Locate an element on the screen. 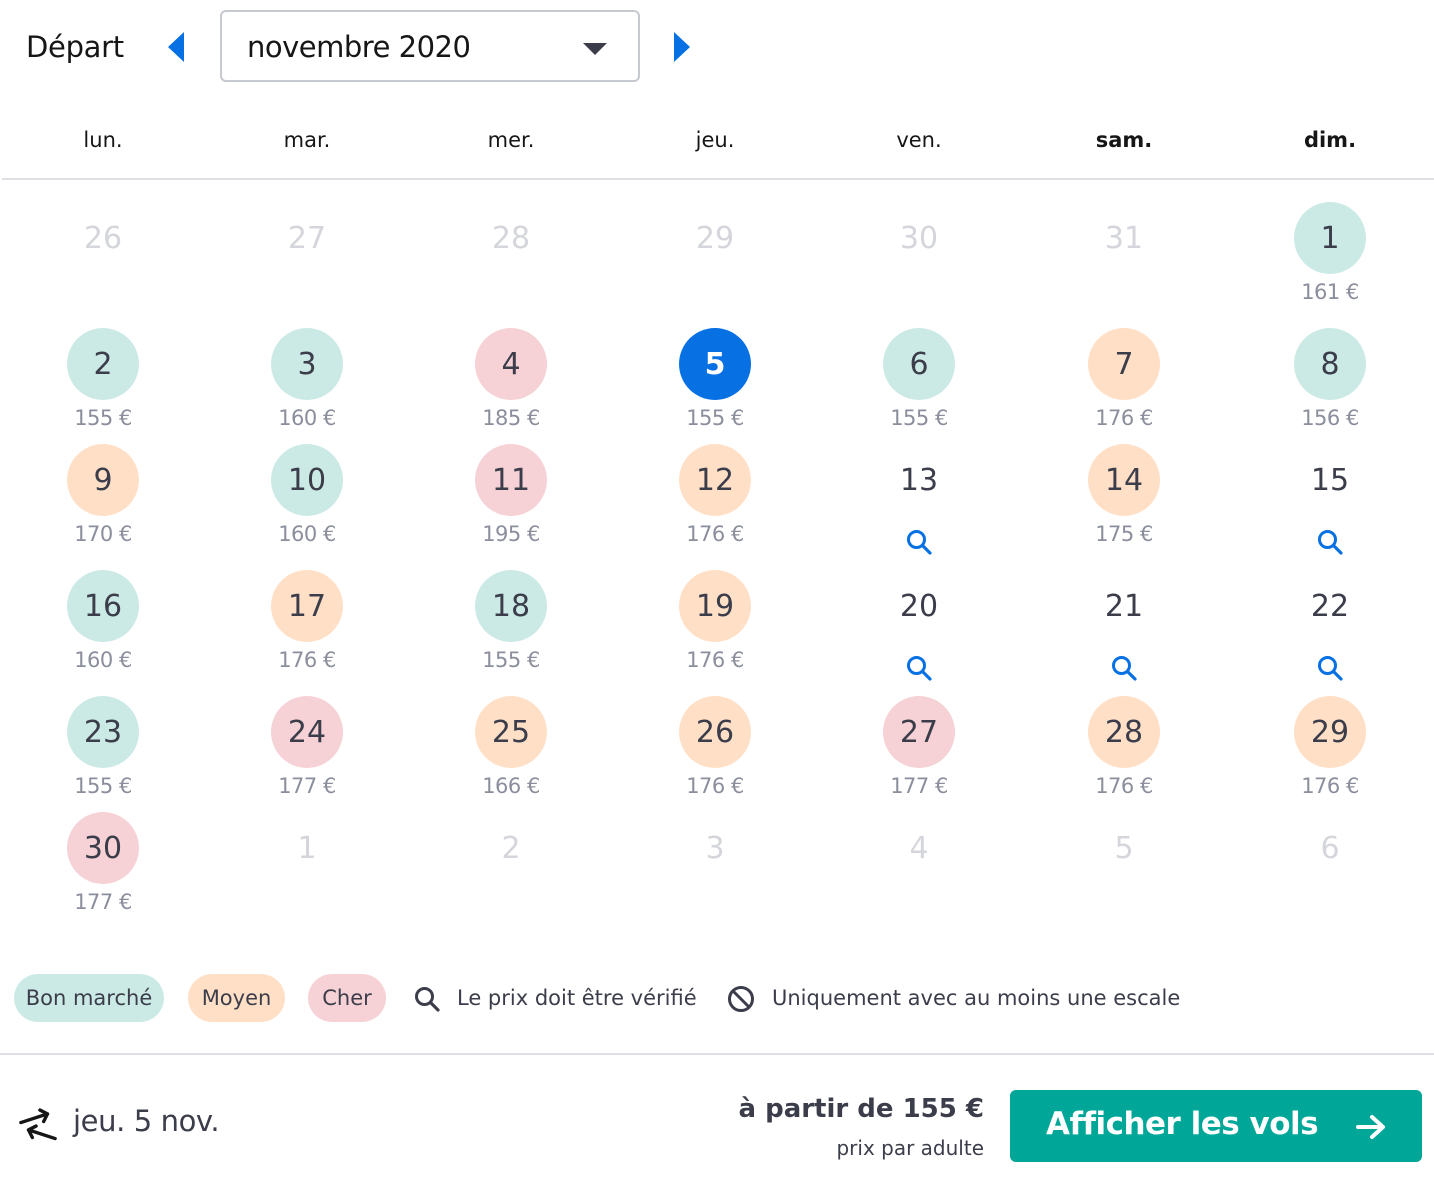 The height and width of the screenshot is (1188, 1434). calendar-day: 21 is located at coordinates (1124, 630).